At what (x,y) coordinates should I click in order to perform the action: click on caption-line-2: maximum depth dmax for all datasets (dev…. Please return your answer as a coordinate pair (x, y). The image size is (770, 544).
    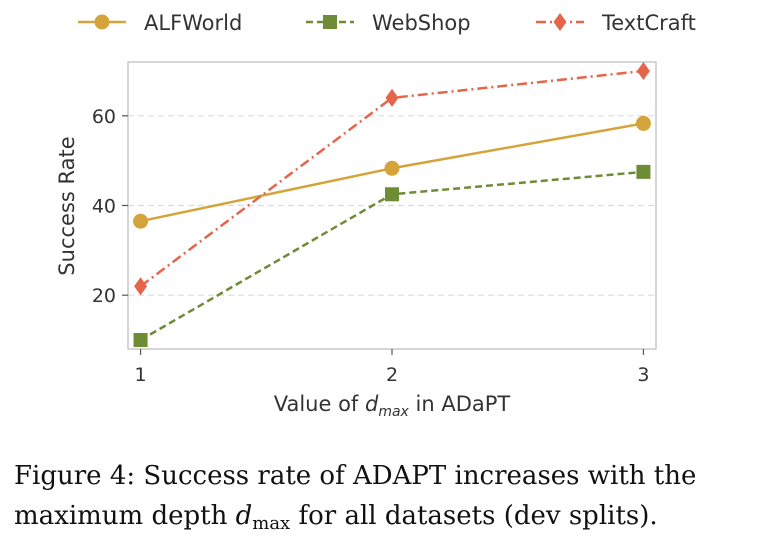
    Looking at the image, I should click on (389, 520).